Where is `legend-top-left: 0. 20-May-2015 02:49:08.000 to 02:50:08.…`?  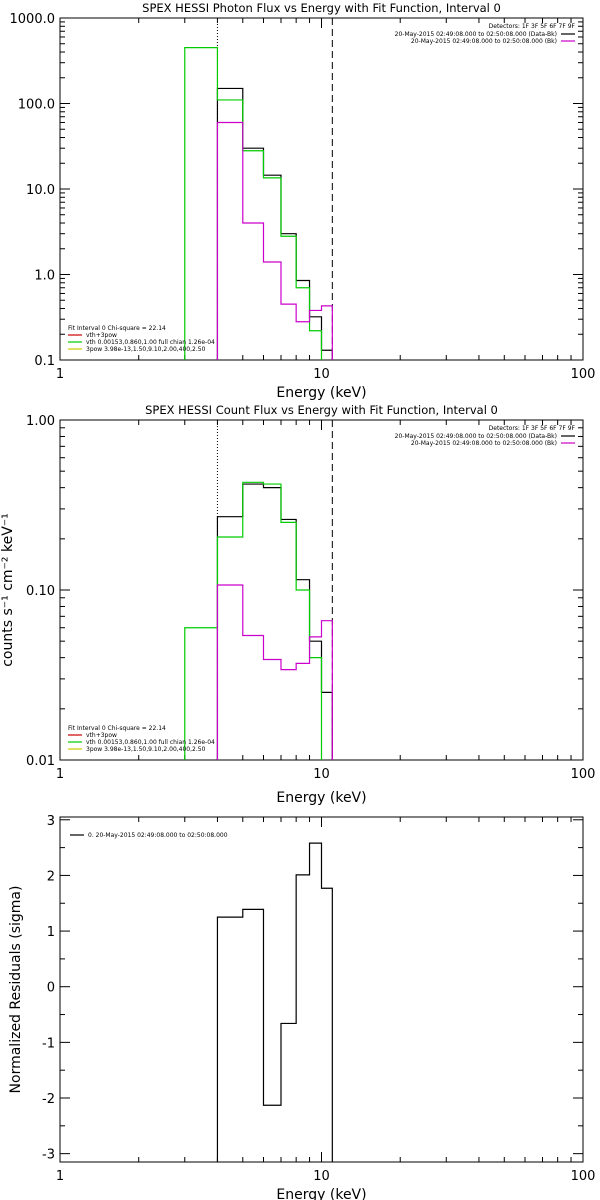 legend-top-left: 0. 20-May-2015 02:49:08.000 to 02:50:08.… is located at coordinates (149, 835).